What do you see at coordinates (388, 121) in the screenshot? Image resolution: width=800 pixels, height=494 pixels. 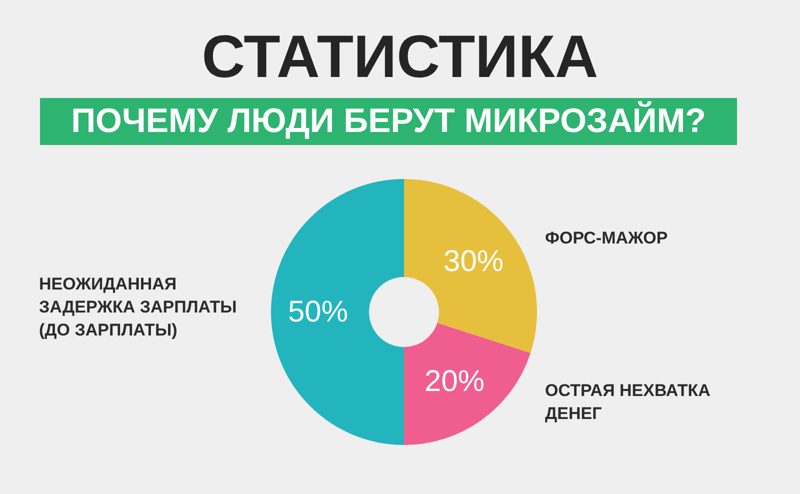 I see `chart-subtitle: ПОЧЕМУ ЛЮДИ БЕРУТ МИКРОЗАЙМ?` at bounding box center [388, 121].